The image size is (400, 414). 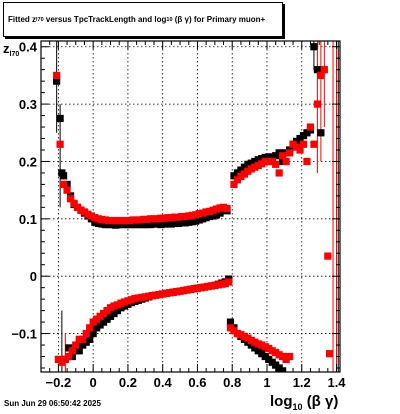 What do you see at coordinates (106, 19) in the screenshot?
I see `title-middle: versus TpcTrackLength and log` at bounding box center [106, 19].